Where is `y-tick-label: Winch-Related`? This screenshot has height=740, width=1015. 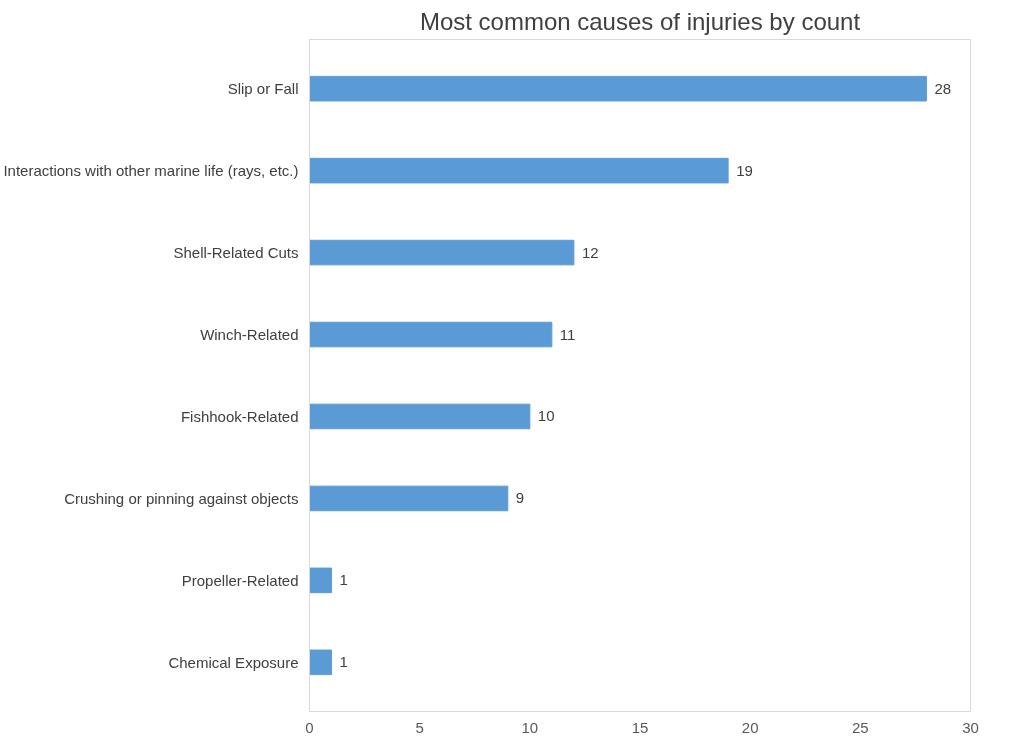
y-tick-label: Winch-Related is located at coordinates (249, 335).